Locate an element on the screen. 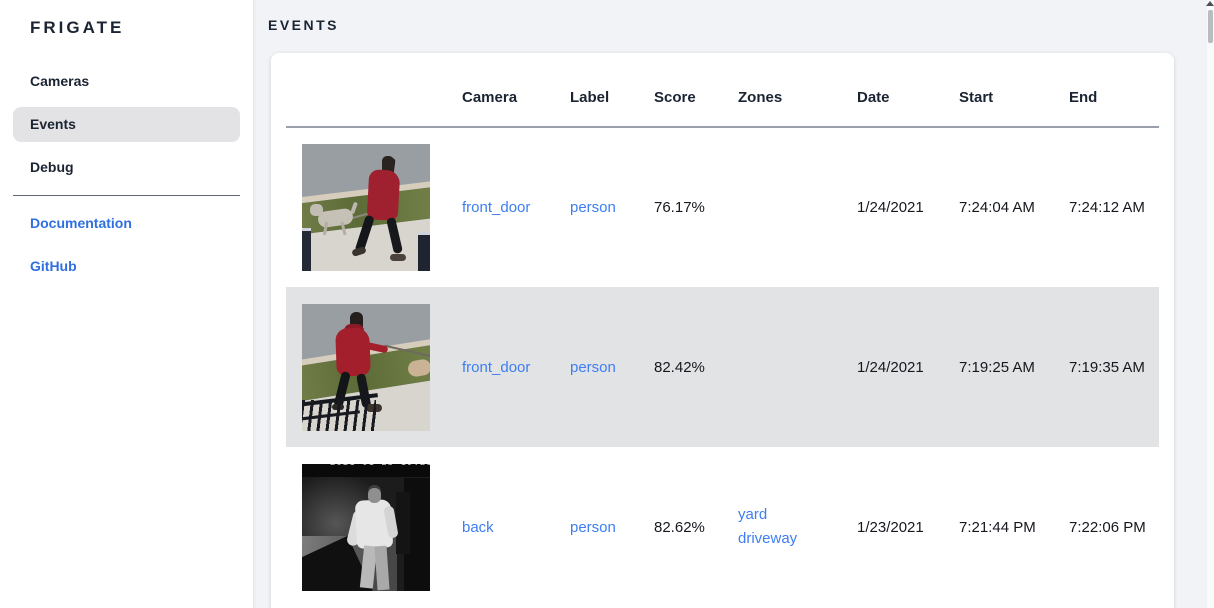  sidebar-item-debug: Debug is located at coordinates (52, 167).